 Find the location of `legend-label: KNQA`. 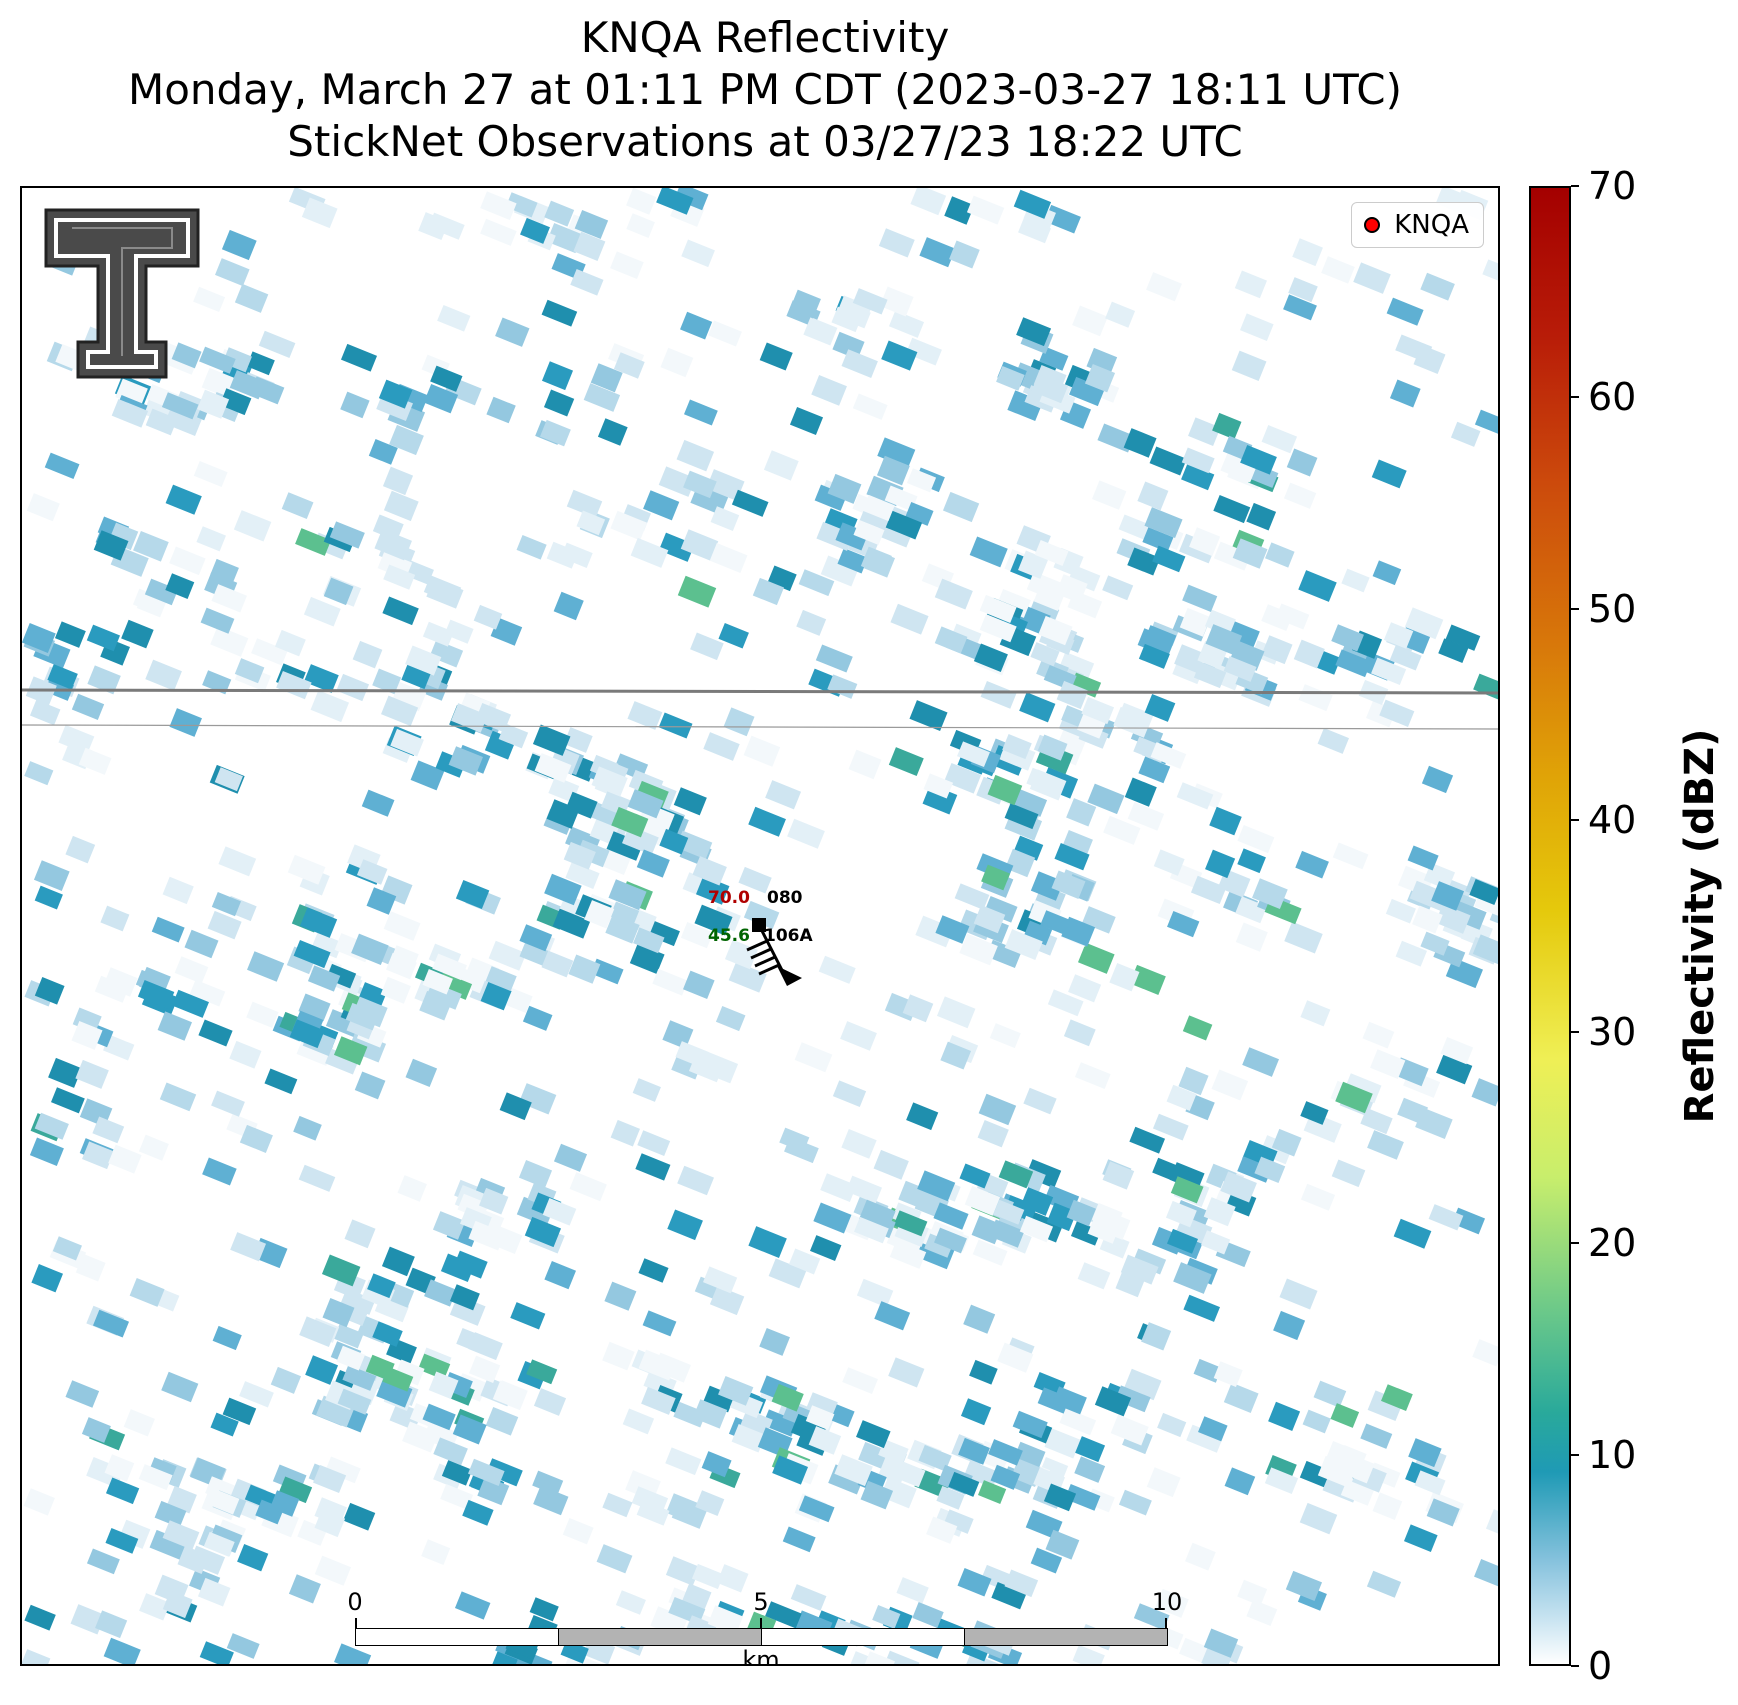

legend-label: KNQA is located at coordinates (1431, 225).